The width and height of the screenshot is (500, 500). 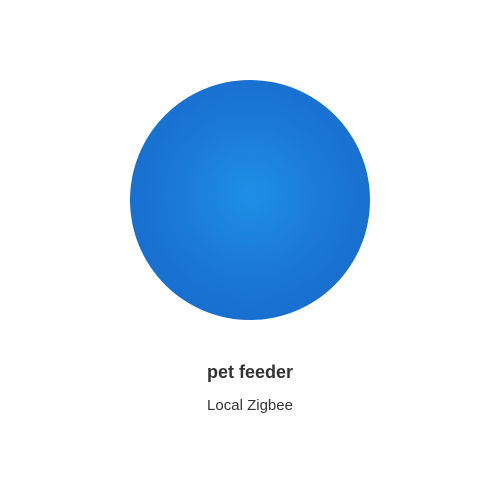 I want to click on device-subtitle: Local Zigbee, so click(x=250, y=405).